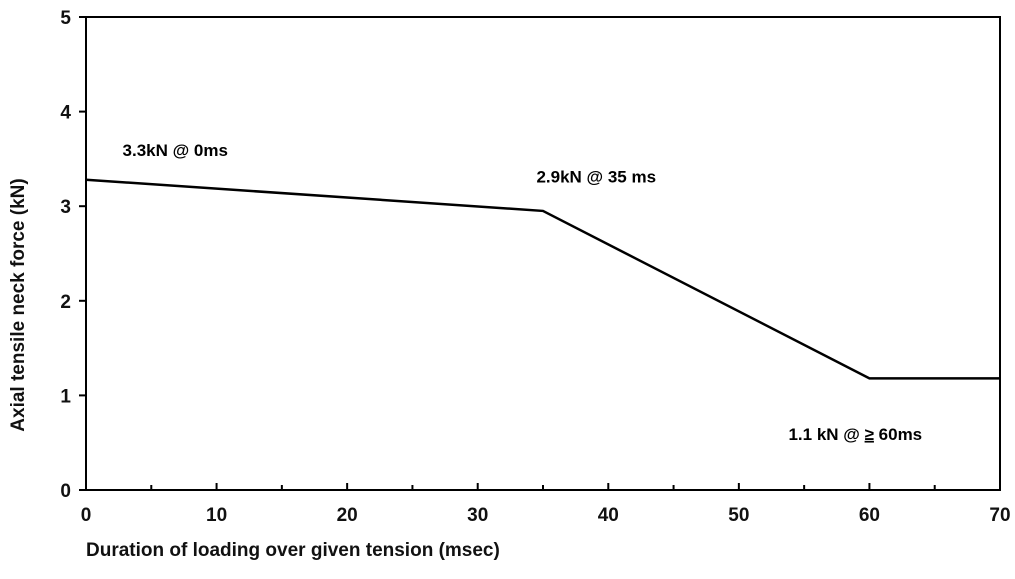 This screenshot has width=1015, height=579. What do you see at coordinates (596, 177) in the screenshot?
I see `point-annotation: 2.9kN @ 35 ms` at bounding box center [596, 177].